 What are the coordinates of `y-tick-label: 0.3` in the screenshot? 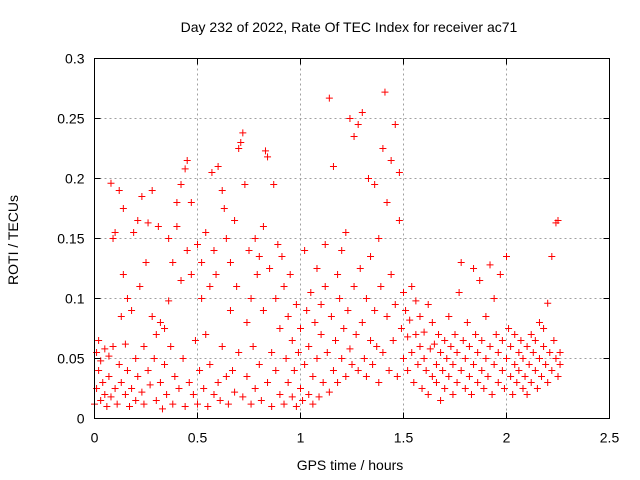 It's located at (75, 59).